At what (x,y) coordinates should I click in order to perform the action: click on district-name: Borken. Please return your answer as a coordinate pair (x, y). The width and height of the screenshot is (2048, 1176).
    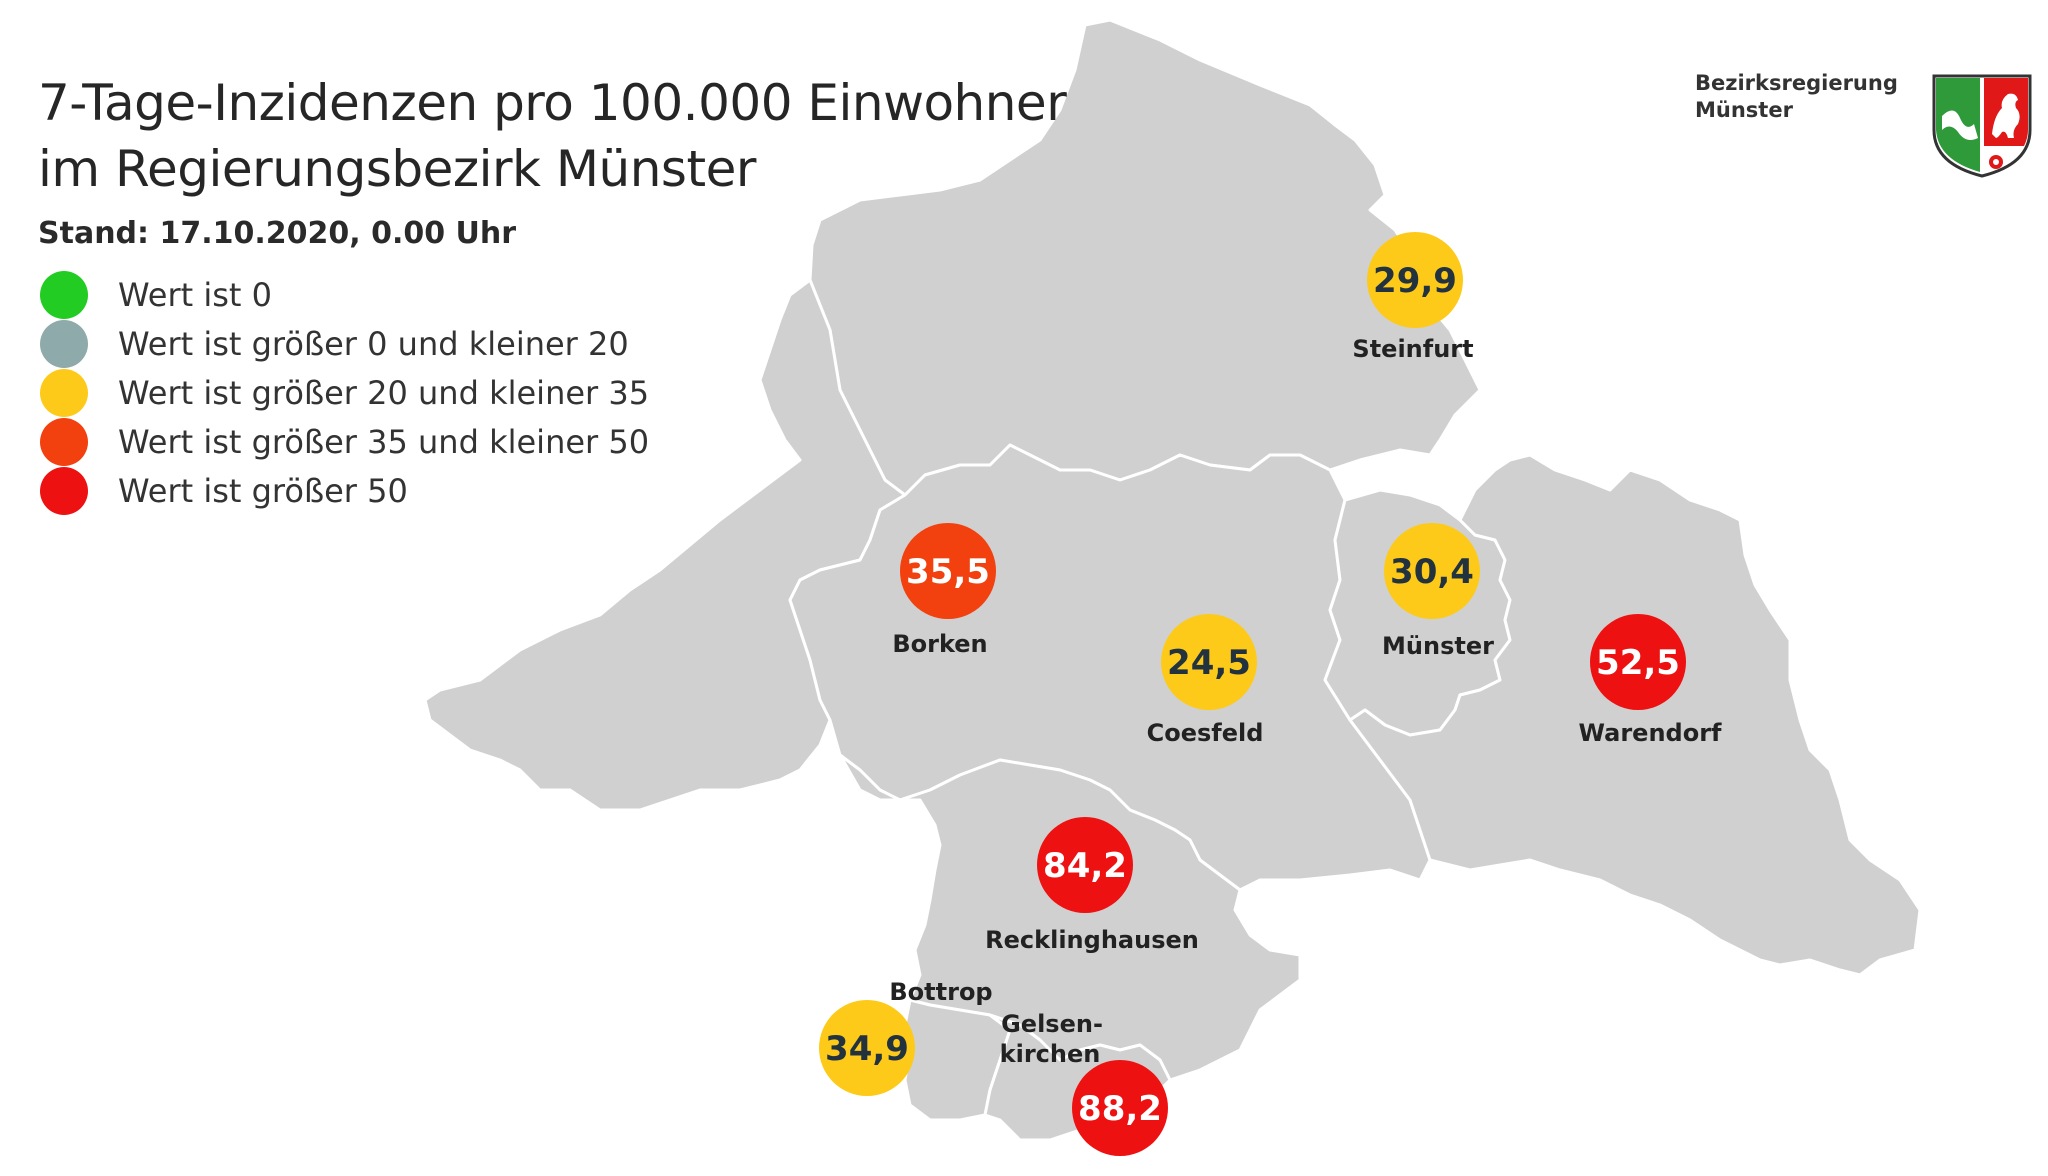
    Looking at the image, I should click on (939, 644).